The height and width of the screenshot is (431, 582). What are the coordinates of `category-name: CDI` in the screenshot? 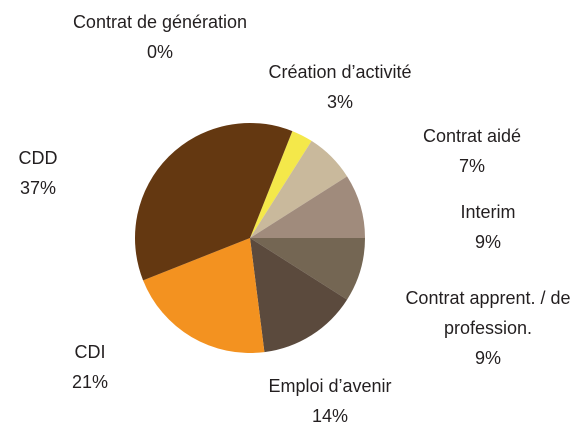 It's located at (90, 352).